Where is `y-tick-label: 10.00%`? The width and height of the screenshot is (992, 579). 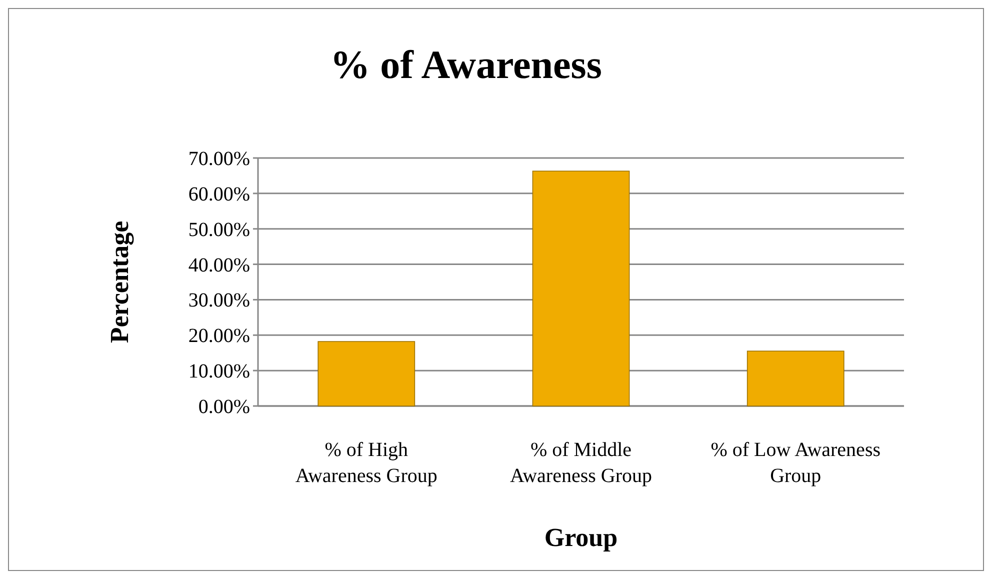 y-tick-label: 10.00% is located at coordinates (219, 371).